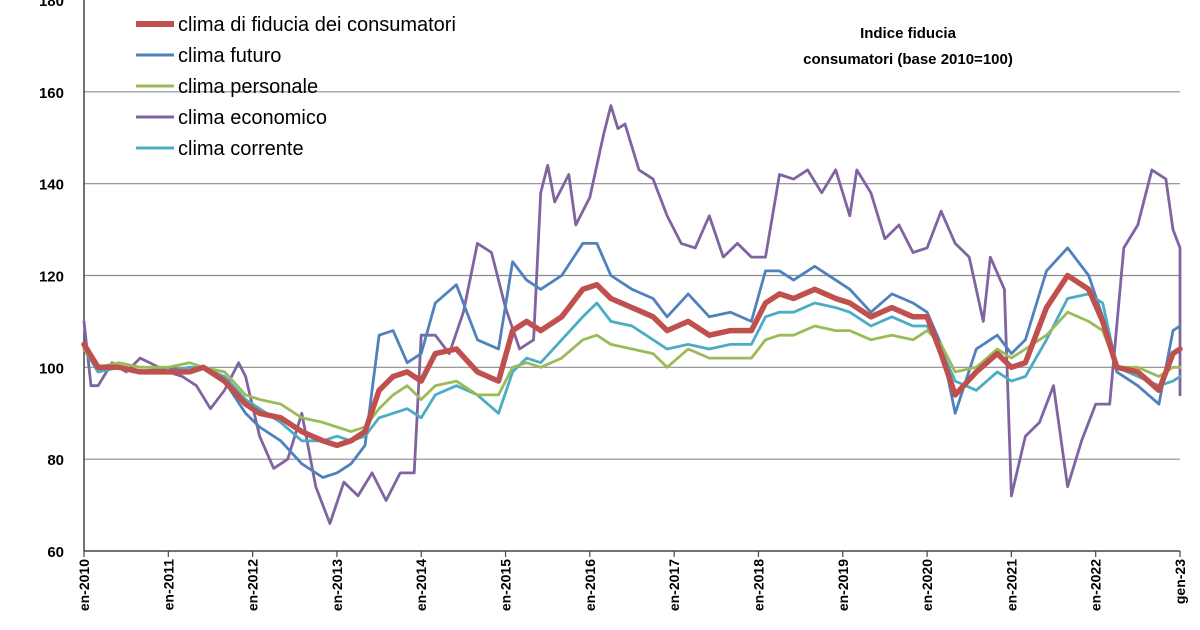 This screenshot has width=1200, height=630. What do you see at coordinates (317, 25) in the screenshot?
I see `legend-label: clima di fiducia dei consumatori` at bounding box center [317, 25].